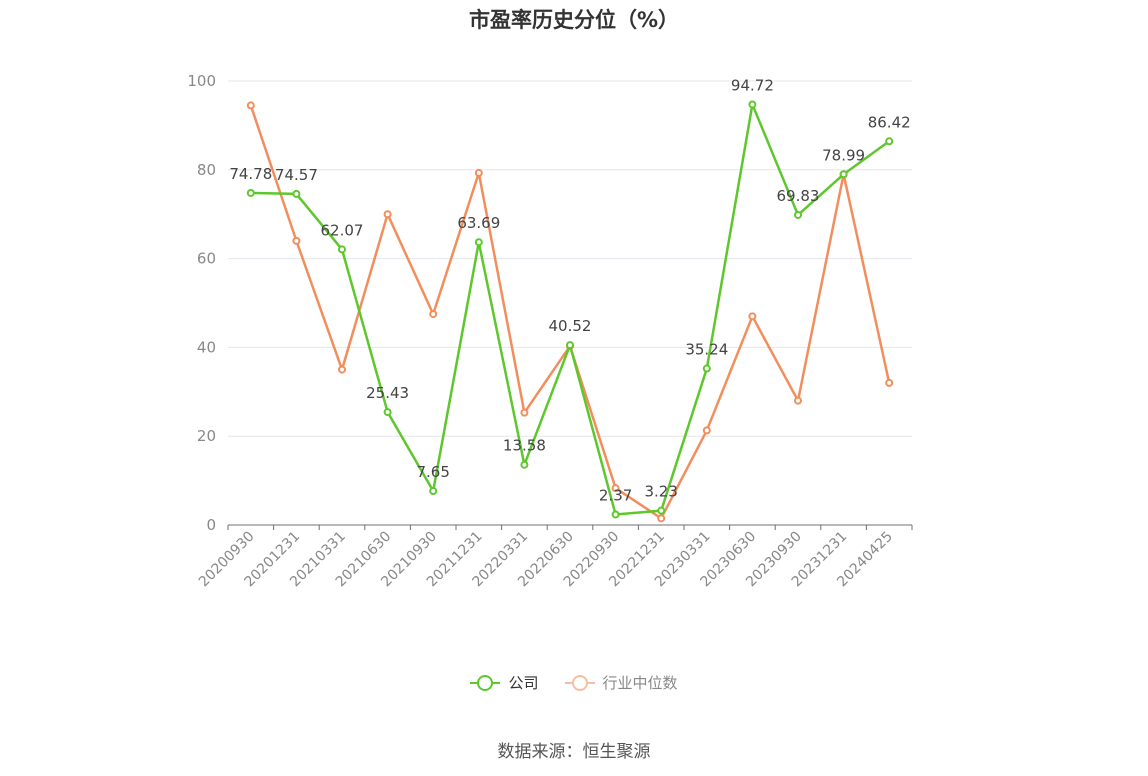 The width and height of the screenshot is (1148, 776). Describe the element at coordinates (752, 85) in the screenshot. I see `data-label-company: 94.72` at that location.